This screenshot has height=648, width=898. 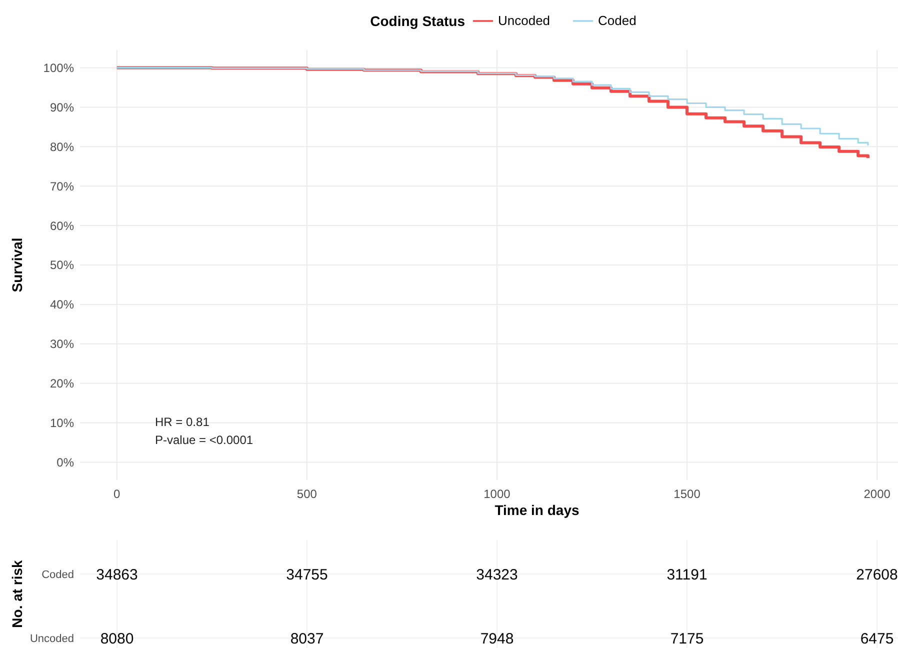 What do you see at coordinates (62, 383) in the screenshot?
I see `y-tick-label: 20%` at bounding box center [62, 383].